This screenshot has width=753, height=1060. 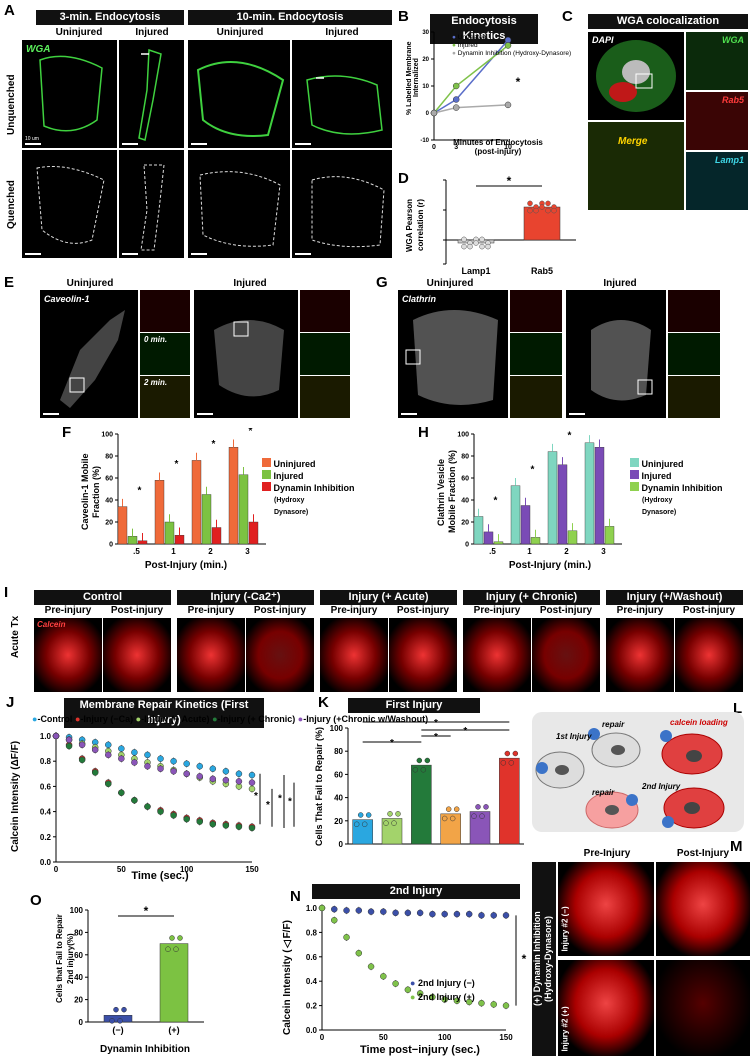 What do you see at coordinates (79, 32) in the screenshot?
I see `panel-a-uninjured-3: Uninjured` at bounding box center [79, 32].